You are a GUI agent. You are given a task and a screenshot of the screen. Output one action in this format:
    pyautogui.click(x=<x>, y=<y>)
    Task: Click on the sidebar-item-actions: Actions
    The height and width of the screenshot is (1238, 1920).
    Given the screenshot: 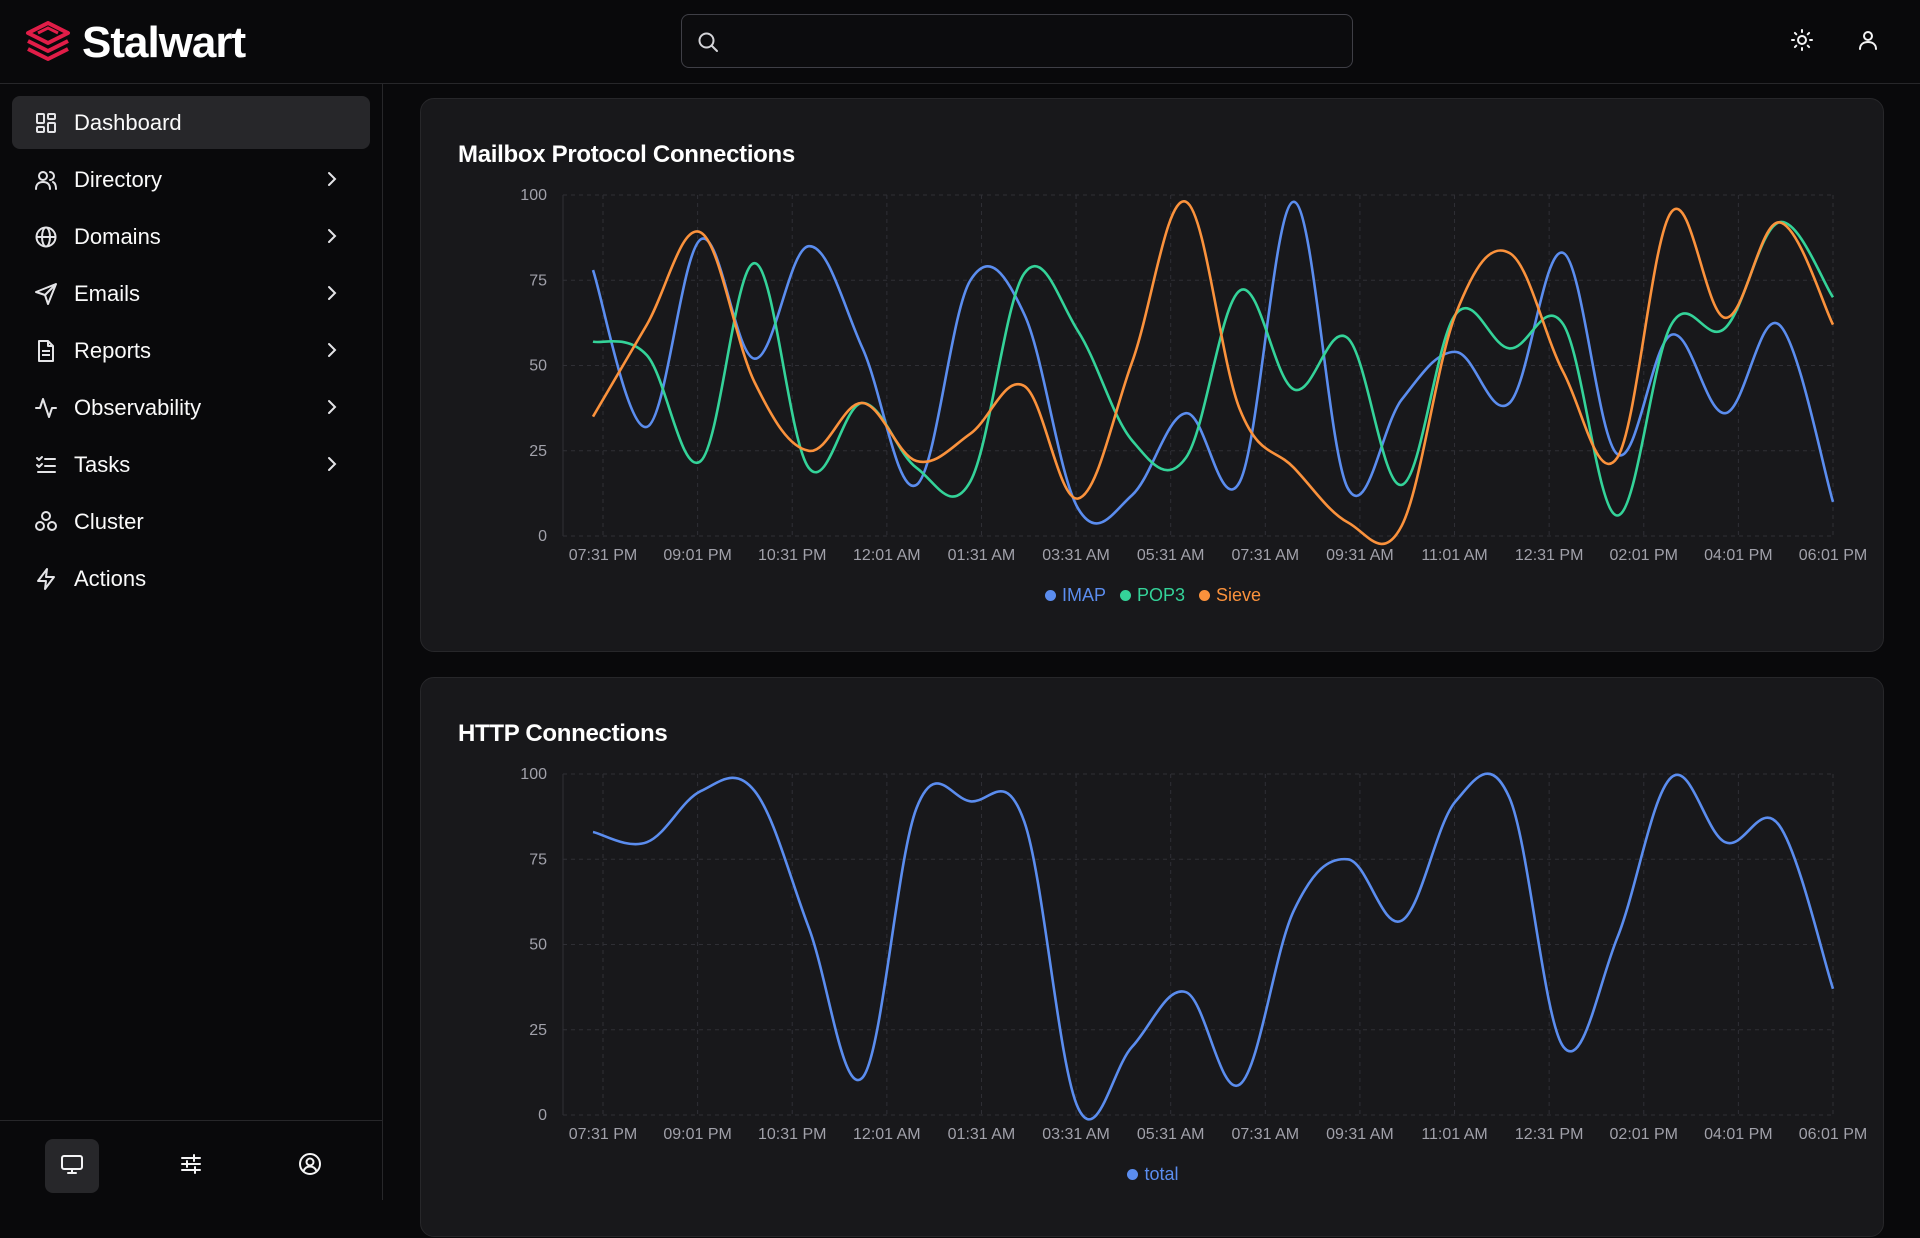 What is the action you would take?
    pyautogui.click(x=191, y=578)
    